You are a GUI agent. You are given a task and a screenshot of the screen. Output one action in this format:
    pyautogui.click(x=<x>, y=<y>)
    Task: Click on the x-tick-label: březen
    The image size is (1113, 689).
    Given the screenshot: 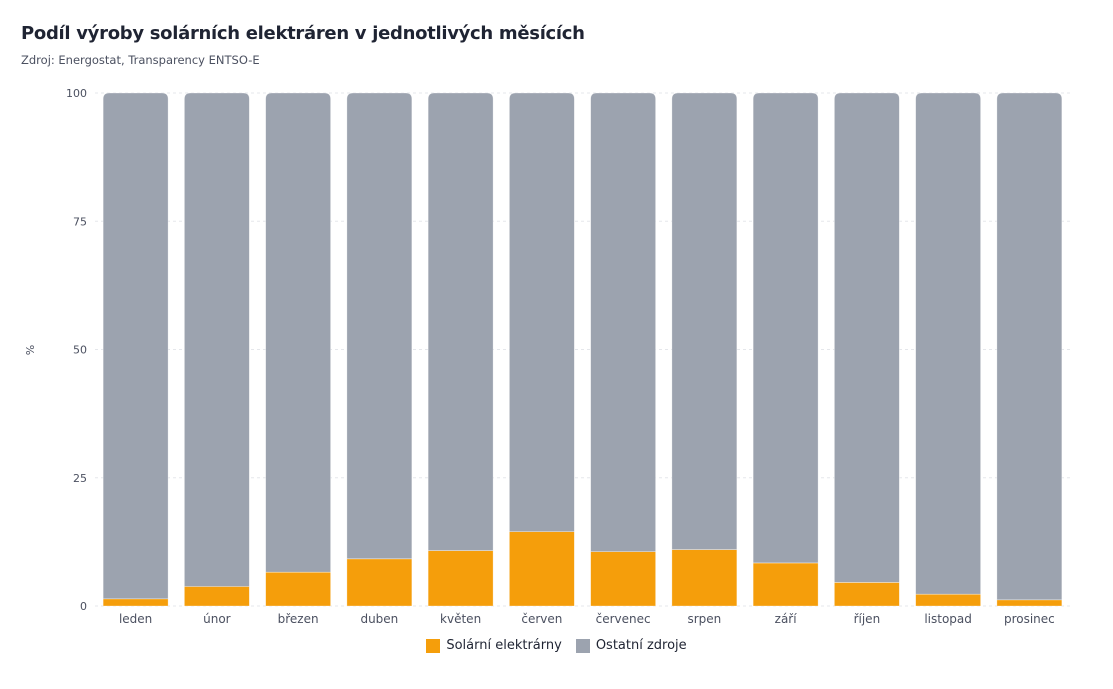 What is the action you would take?
    pyautogui.click(x=298, y=619)
    